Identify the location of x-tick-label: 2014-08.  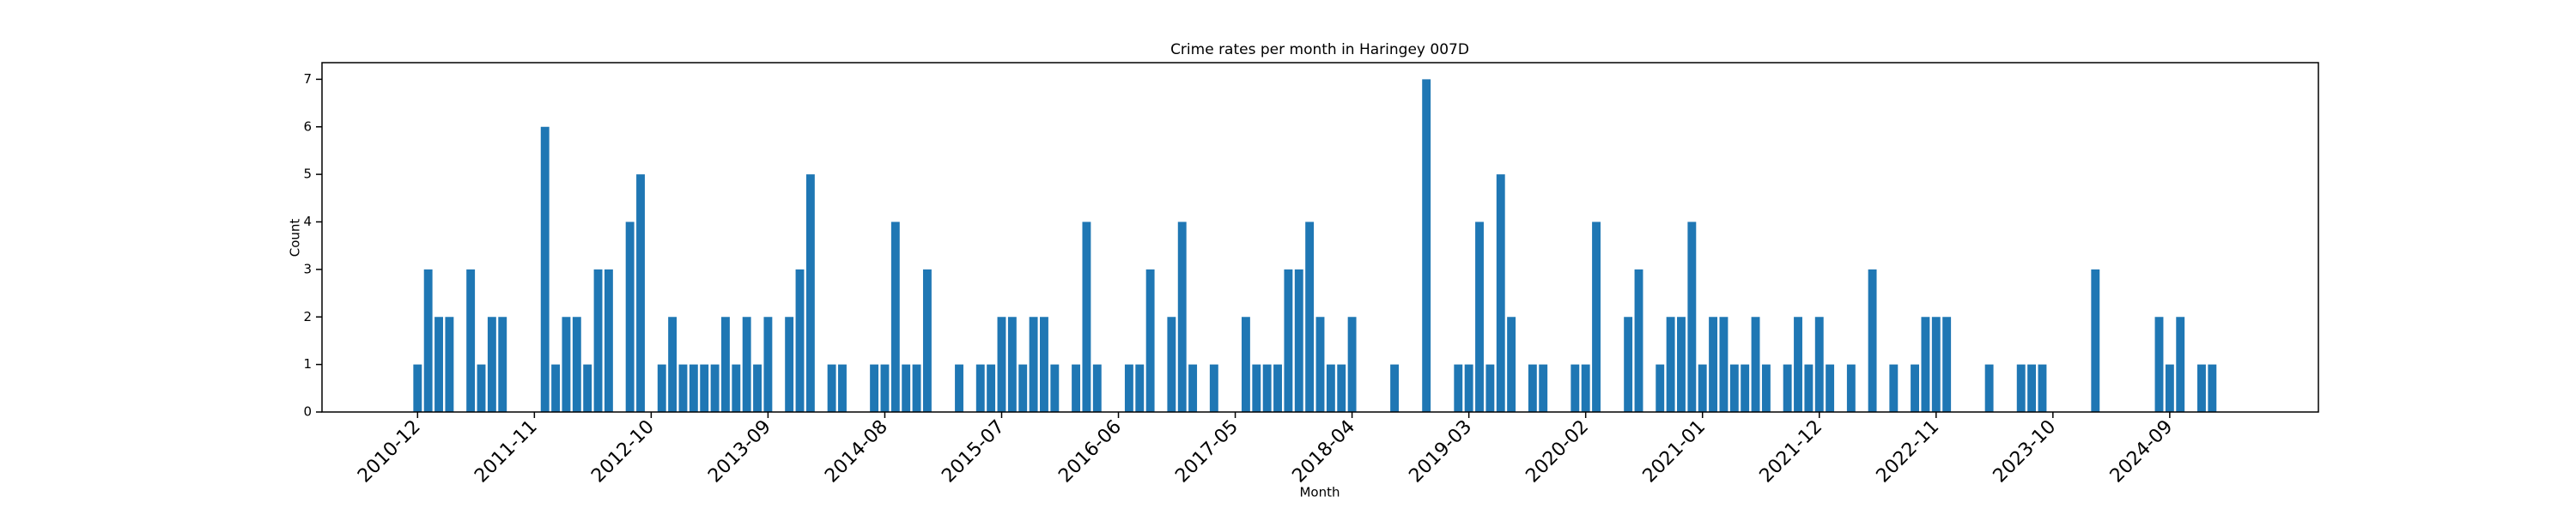
(856, 452).